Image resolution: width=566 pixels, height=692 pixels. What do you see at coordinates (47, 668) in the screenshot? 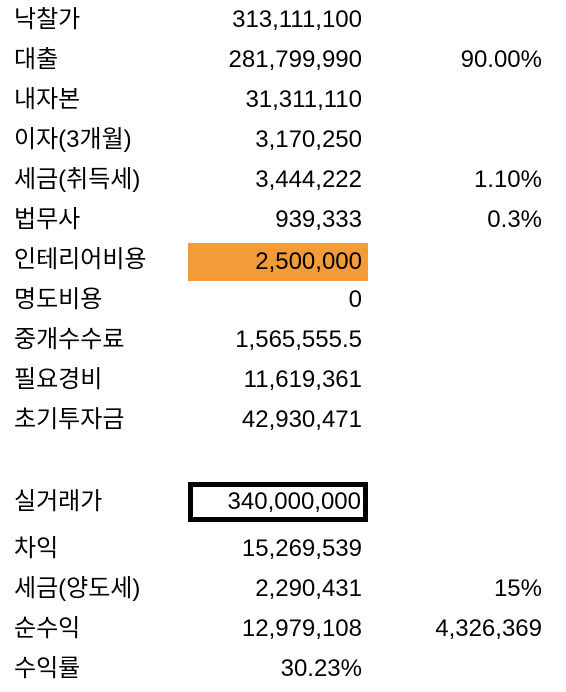
I see `label-return-rate: 수익률` at bounding box center [47, 668].